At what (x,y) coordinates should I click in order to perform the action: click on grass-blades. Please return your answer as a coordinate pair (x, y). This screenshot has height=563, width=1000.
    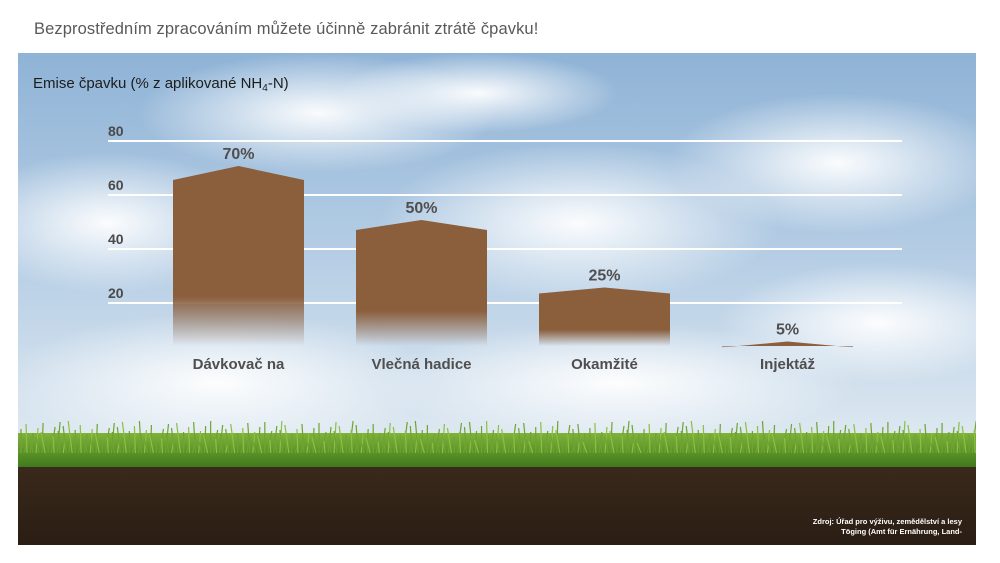
    Looking at the image, I should click on (497, 437).